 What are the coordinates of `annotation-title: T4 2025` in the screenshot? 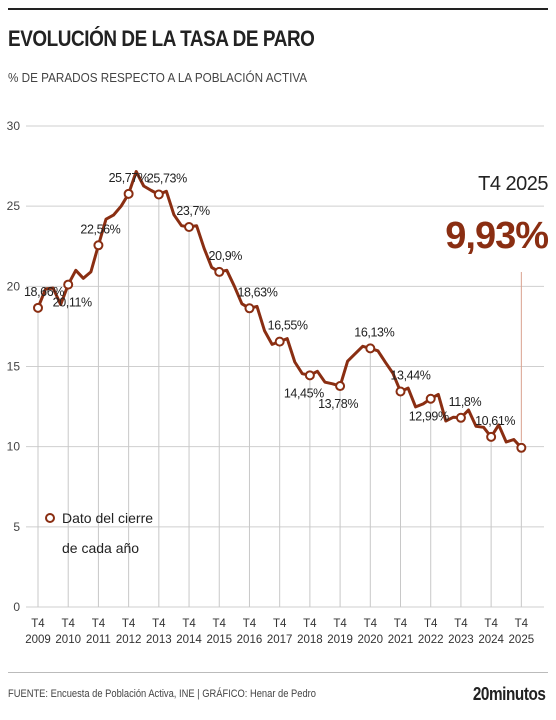 It's located at (513, 184).